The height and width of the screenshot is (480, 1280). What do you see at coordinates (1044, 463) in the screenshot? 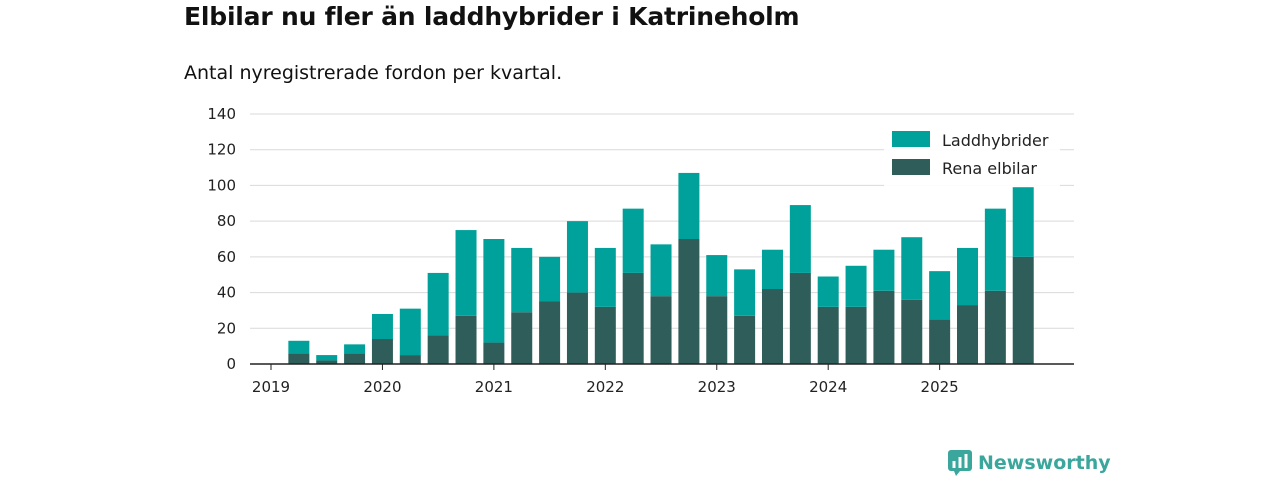
I see `newsworthy-wordmark: Newsworthy` at bounding box center [1044, 463].